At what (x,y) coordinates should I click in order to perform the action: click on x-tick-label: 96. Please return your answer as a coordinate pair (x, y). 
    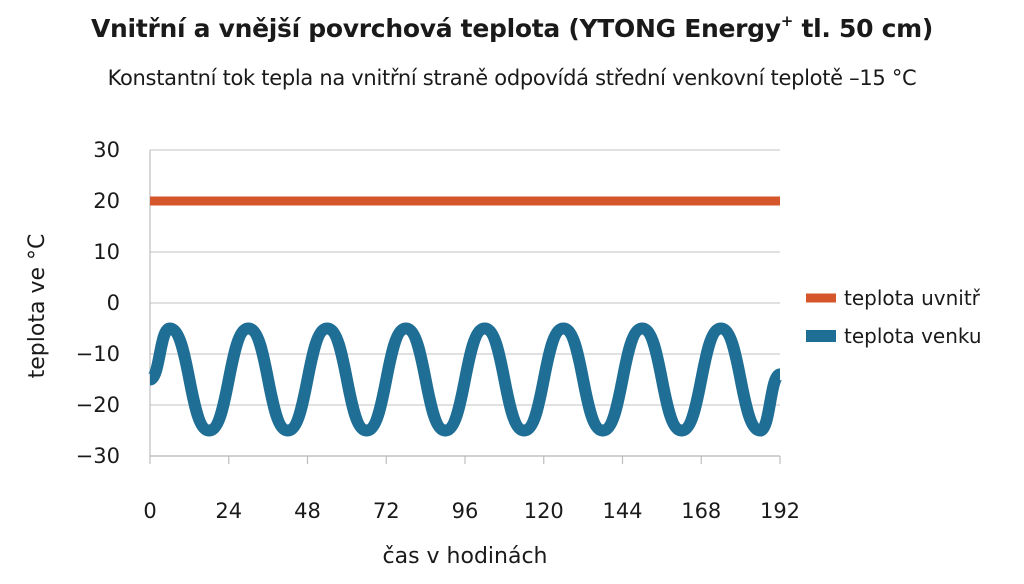
    Looking at the image, I should click on (465, 511).